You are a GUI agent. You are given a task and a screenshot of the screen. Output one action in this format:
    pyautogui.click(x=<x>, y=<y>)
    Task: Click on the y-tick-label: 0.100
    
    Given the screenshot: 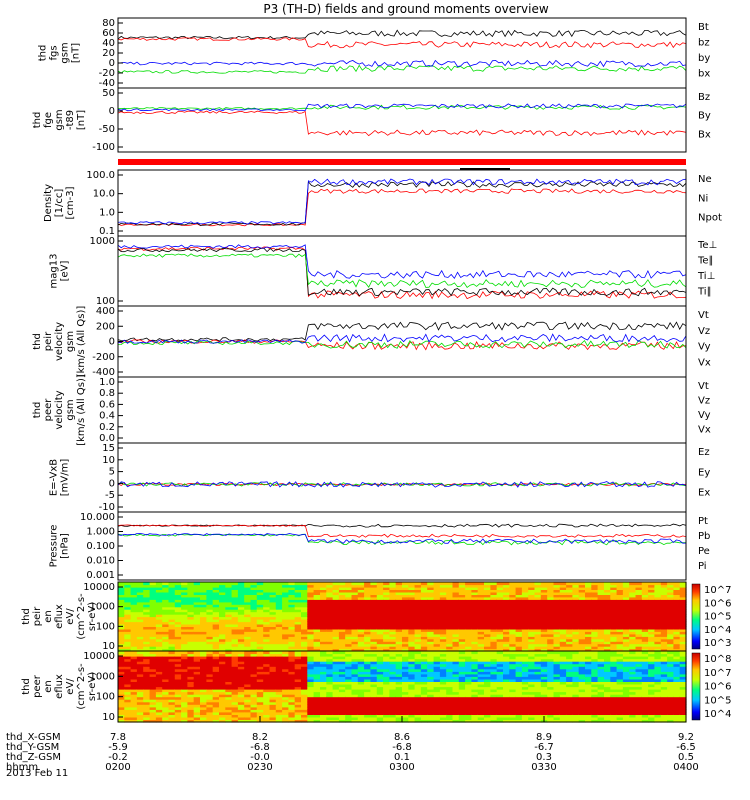 What is the action you would take?
    pyautogui.click(x=100, y=546)
    